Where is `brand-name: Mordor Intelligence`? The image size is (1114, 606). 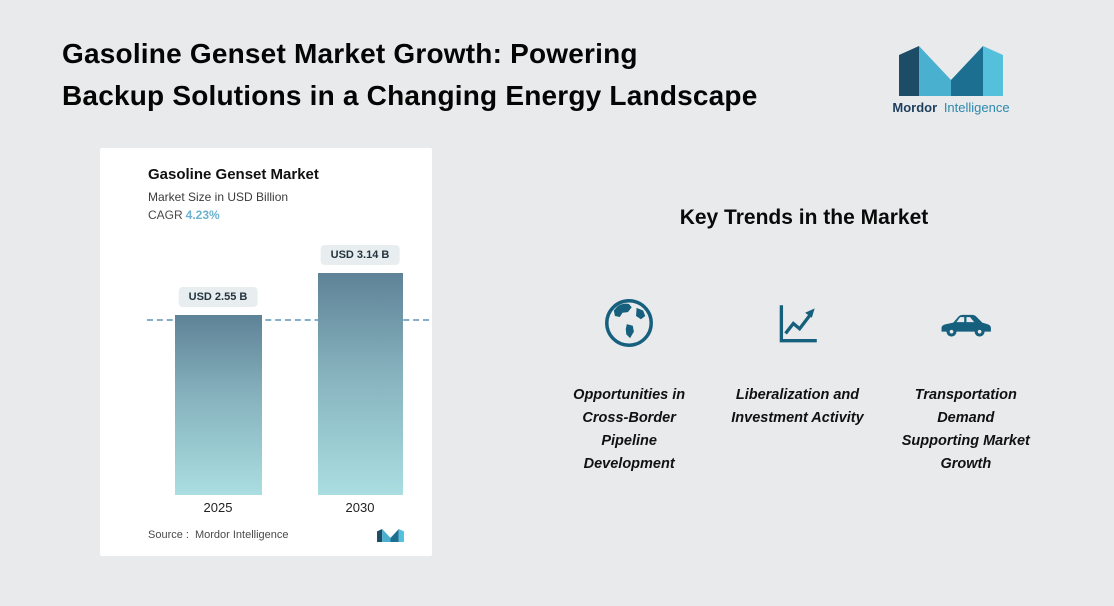 brand-name: Mordor Intelligence is located at coordinates (951, 107).